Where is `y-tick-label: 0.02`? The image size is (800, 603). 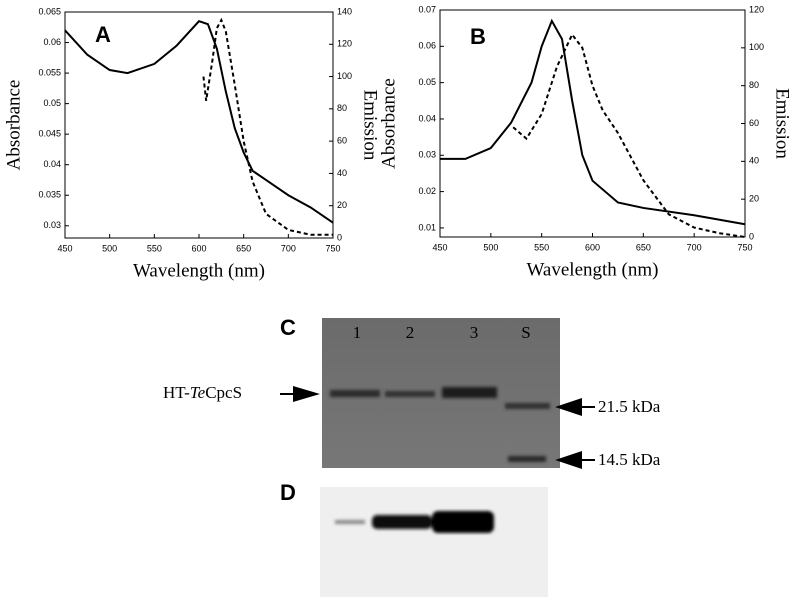
y-tick-label: 0.02 is located at coordinates (427, 191).